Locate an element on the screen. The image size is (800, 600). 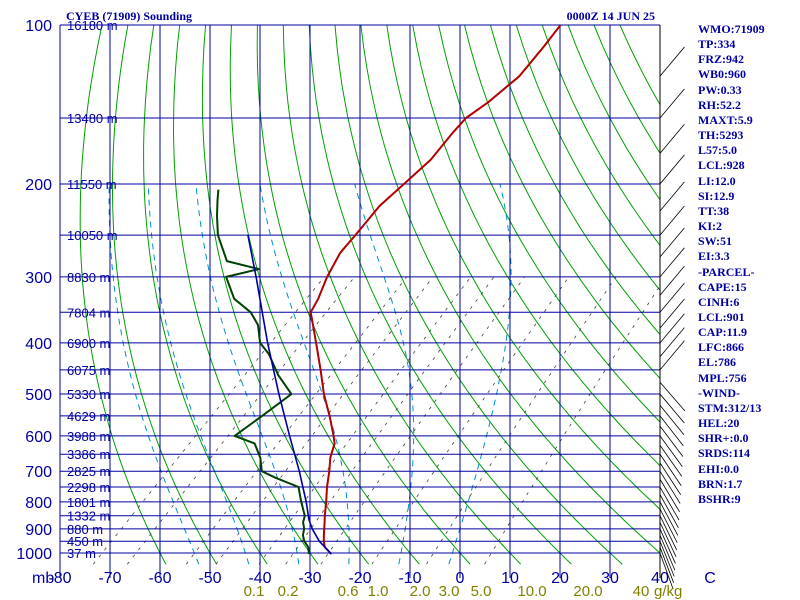
temperature-tick-label: -30 is located at coordinates (309, 578).